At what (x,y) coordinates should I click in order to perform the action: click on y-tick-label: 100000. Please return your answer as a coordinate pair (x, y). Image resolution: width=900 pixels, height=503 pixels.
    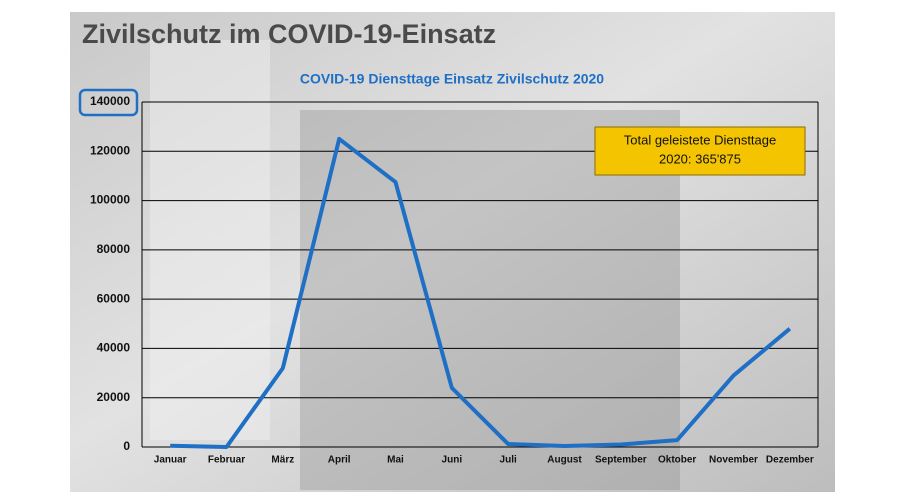
    Looking at the image, I should click on (110, 200).